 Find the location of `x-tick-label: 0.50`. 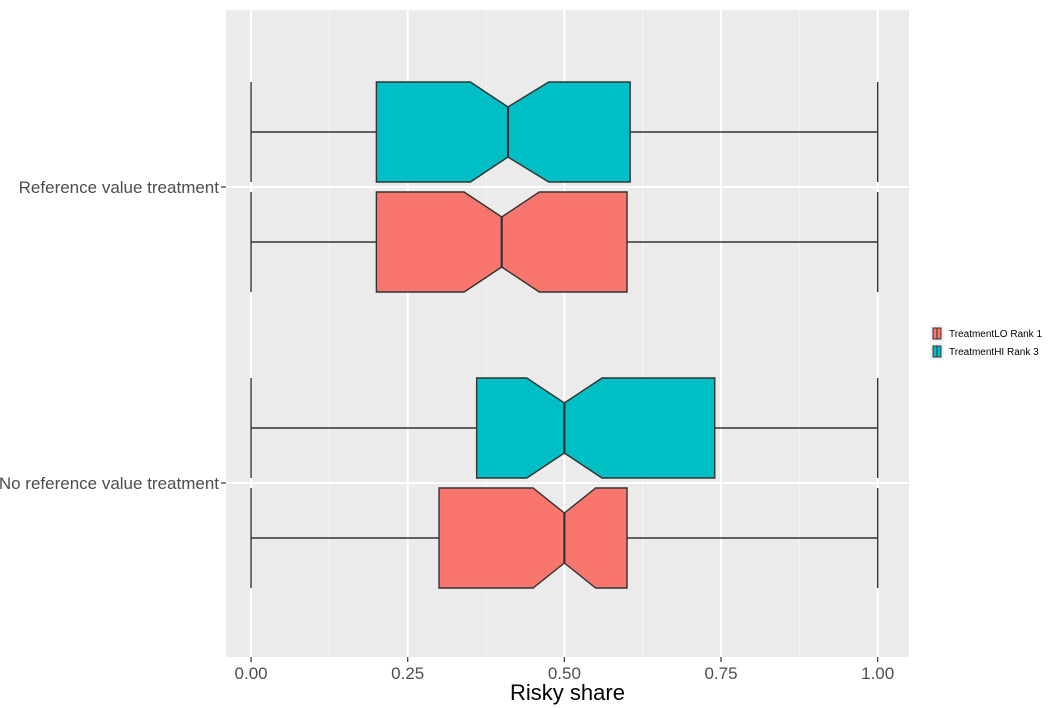

x-tick-label: 0.50 is located at coordinates (564, 673).